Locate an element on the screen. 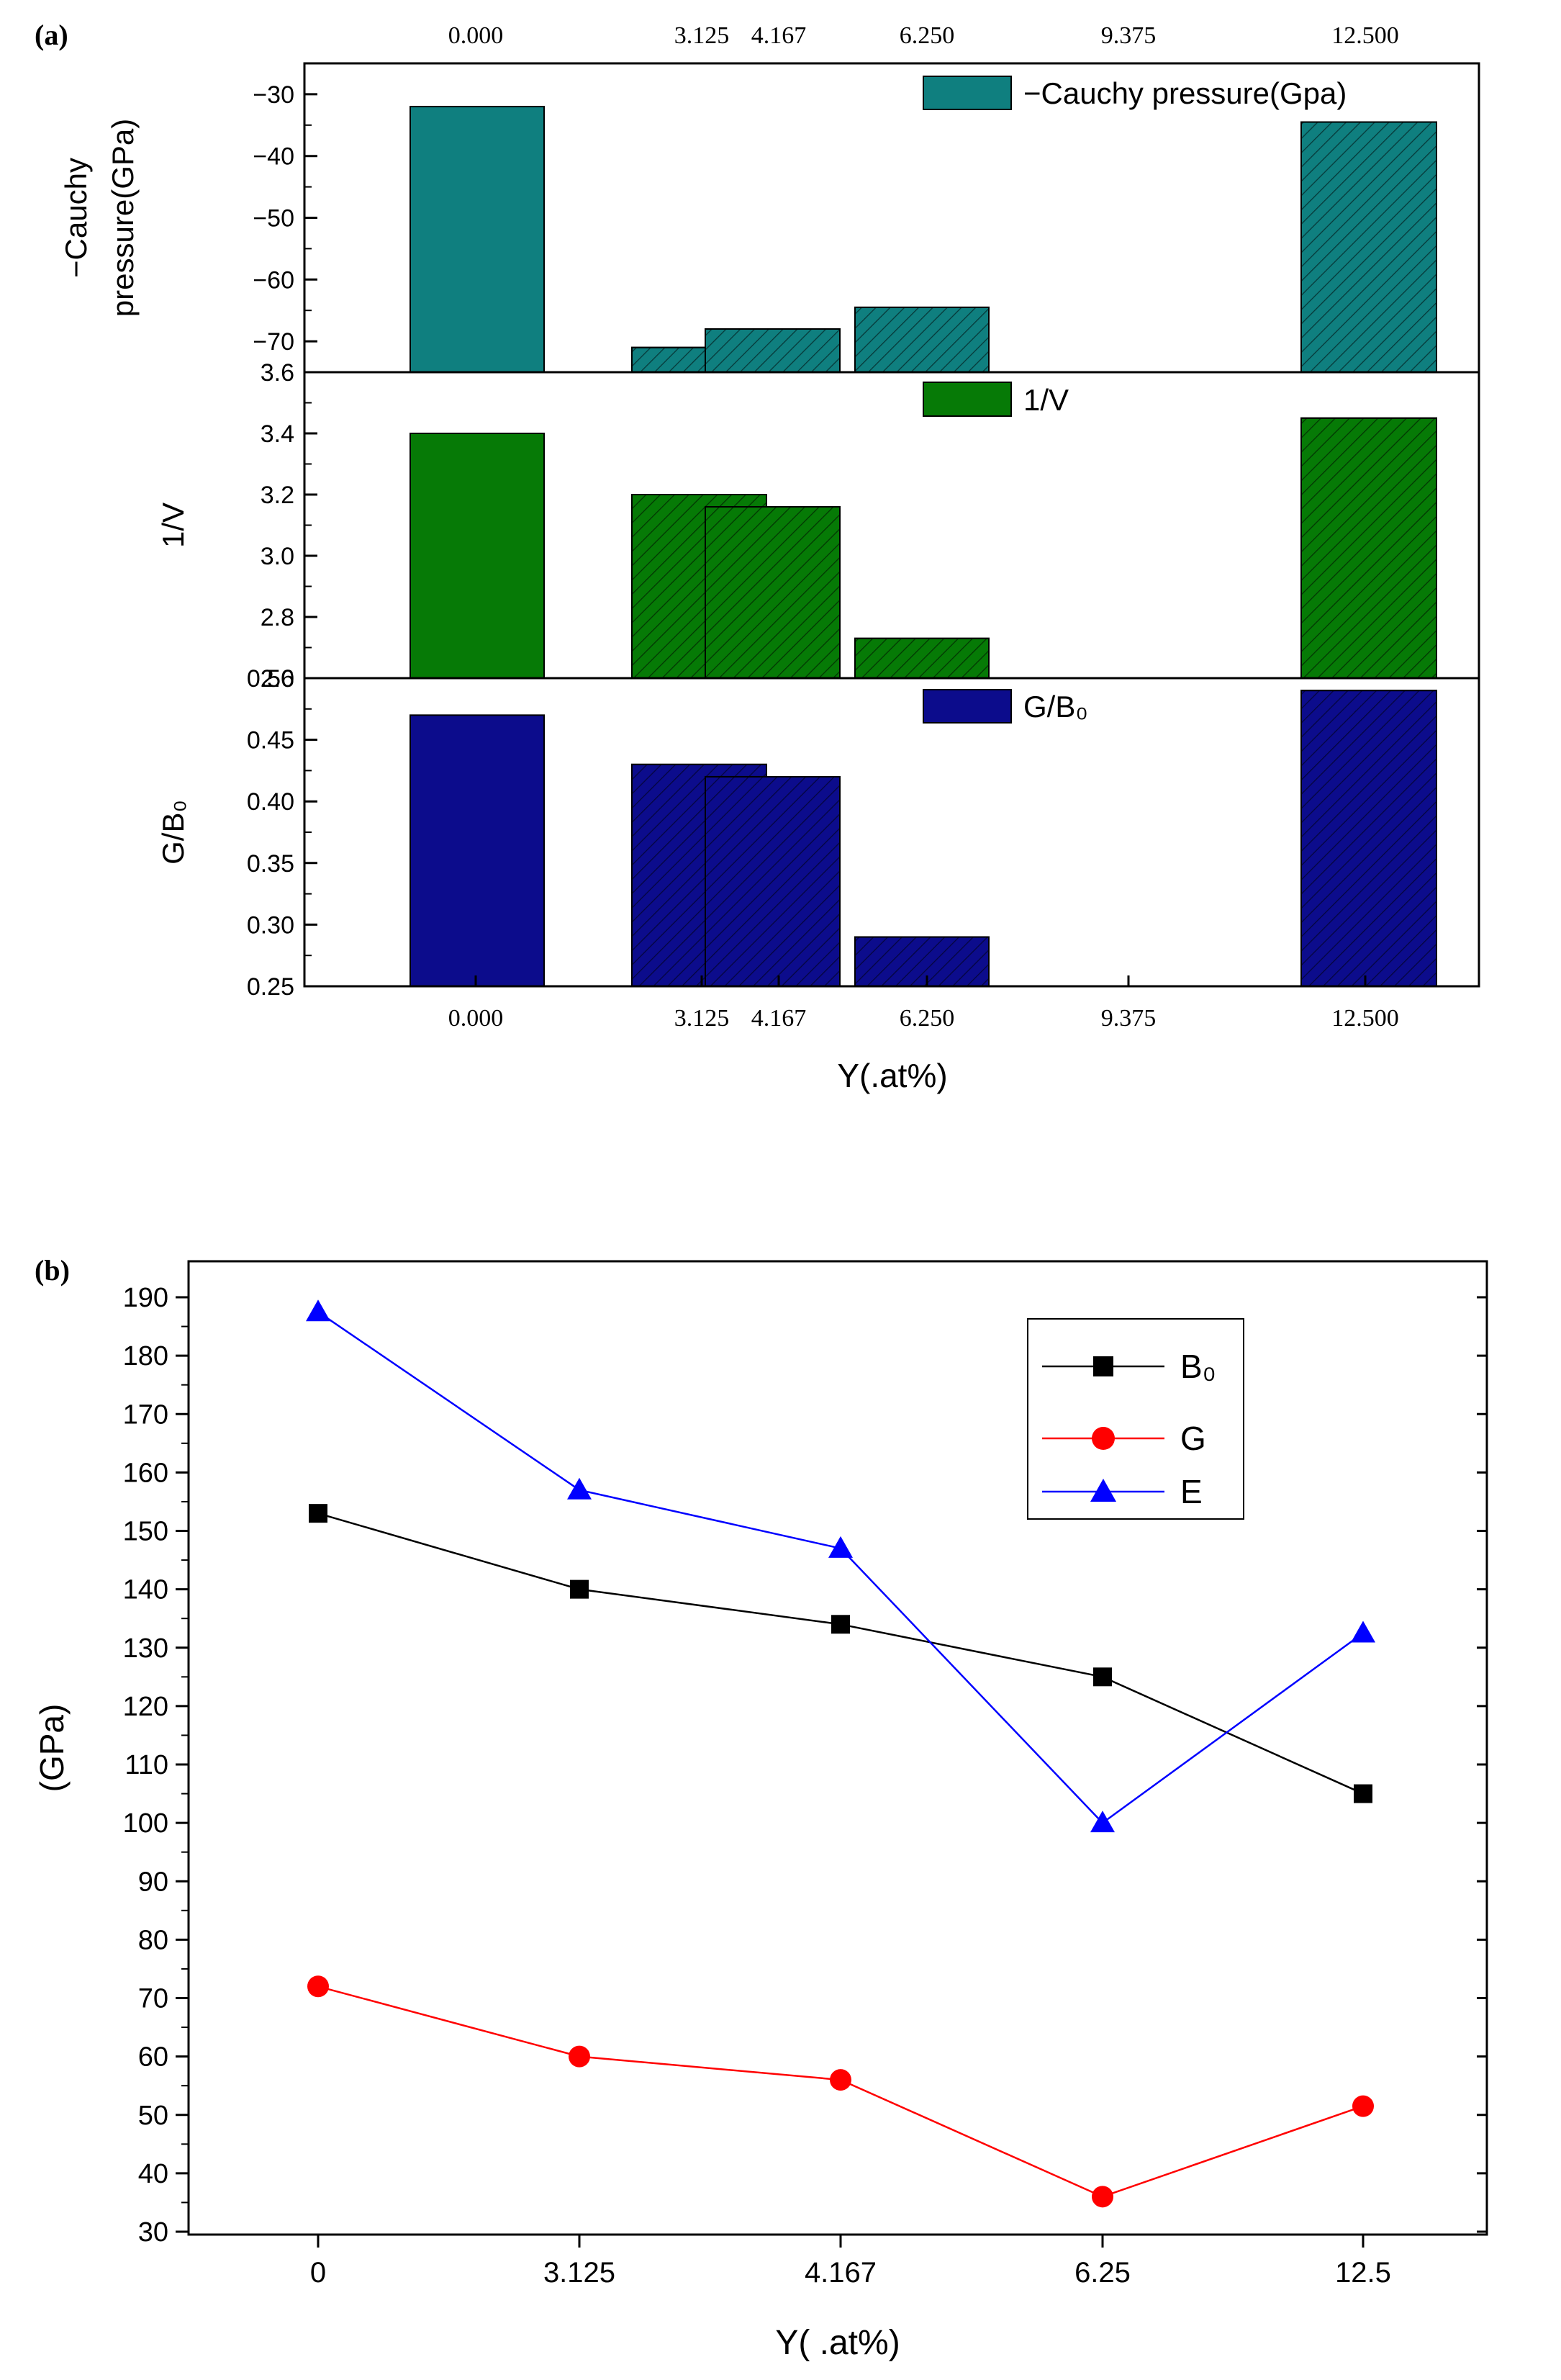  top-x-tick-label: 12.500 is located at coordinates (1365, 35).